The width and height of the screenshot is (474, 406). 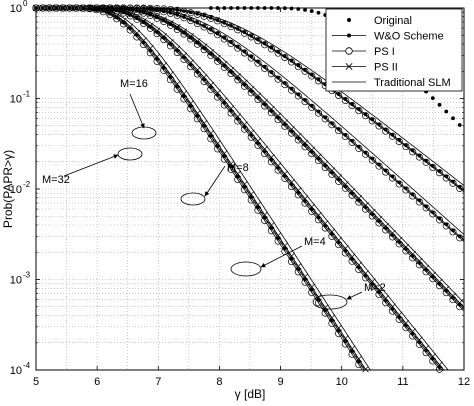 What do you see at coordinates (219, 382) in the screenshot?
I see `x-tick-label: 8` at bounding box center [219, 382].